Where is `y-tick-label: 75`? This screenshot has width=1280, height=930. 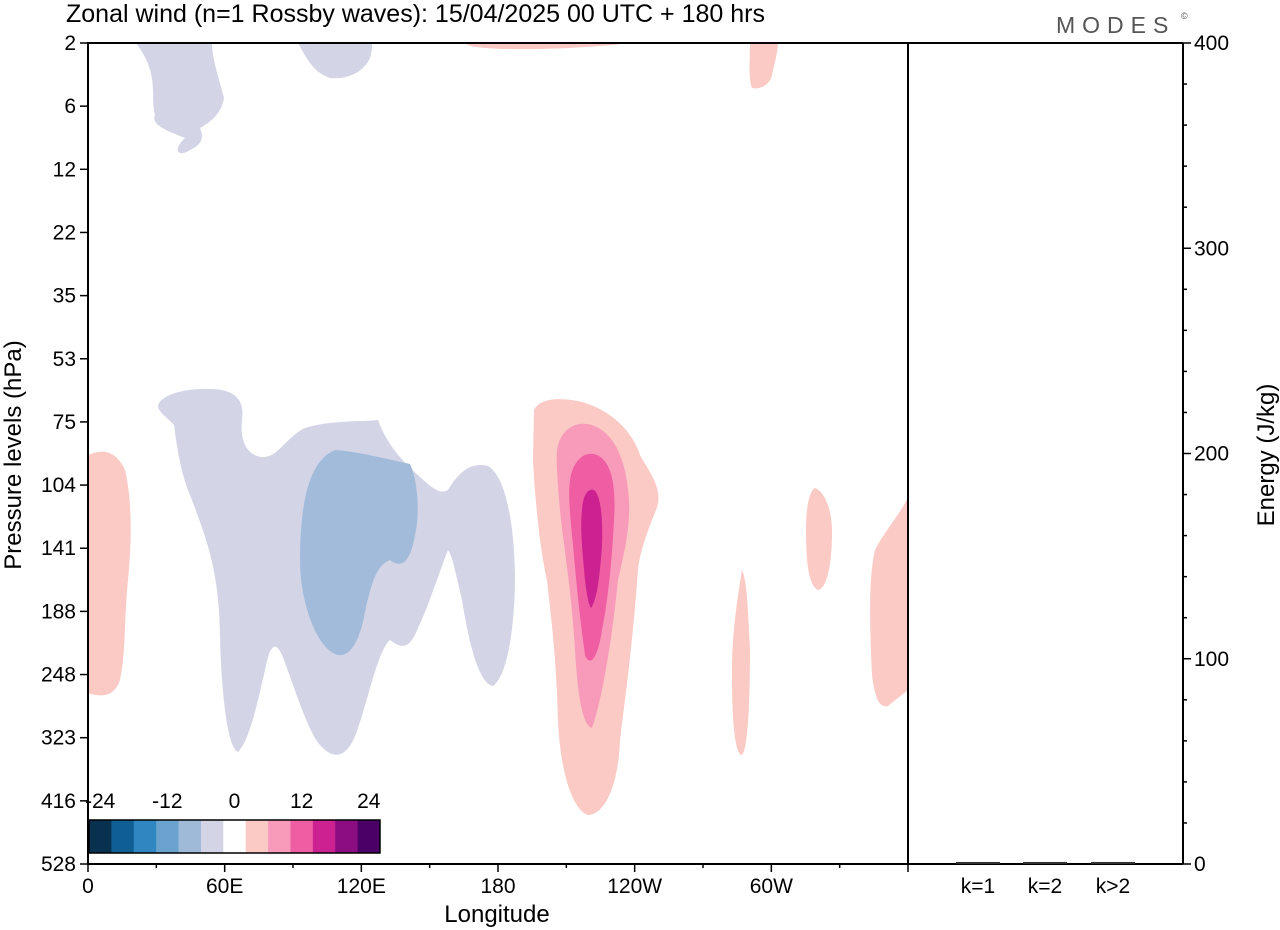 y-tick-label: 75 is located at coordinates (64, 422).